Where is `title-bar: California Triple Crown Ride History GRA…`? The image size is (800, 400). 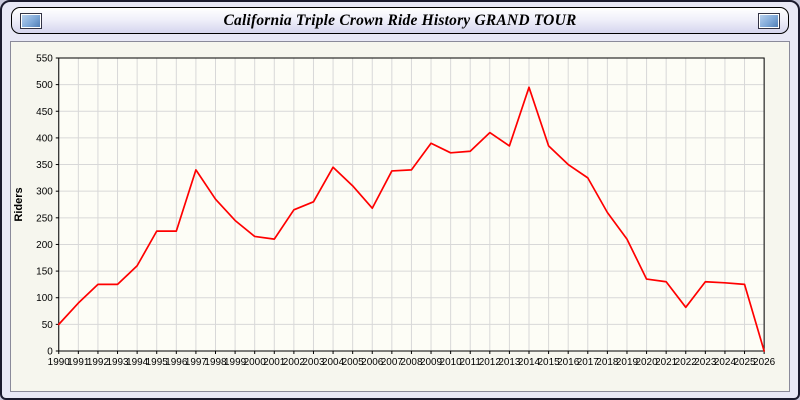
title-bar: California Triple Crown Ride History GRA… is located at coordinates (400, 20).